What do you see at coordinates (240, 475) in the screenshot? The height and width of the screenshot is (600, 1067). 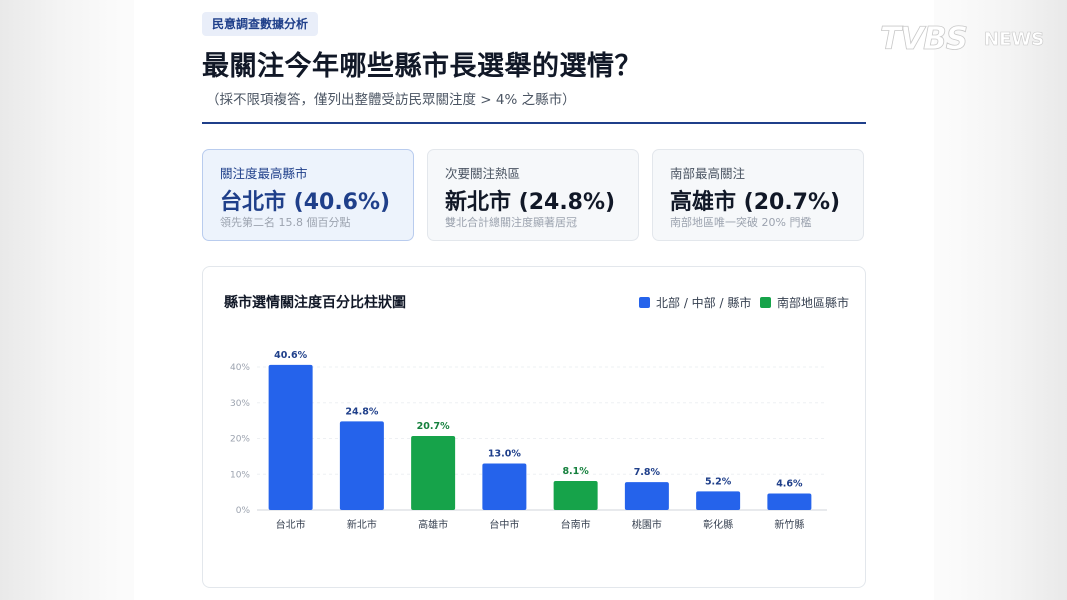 I see `y-tick-label: 10%` at bounding box center [240, 475].